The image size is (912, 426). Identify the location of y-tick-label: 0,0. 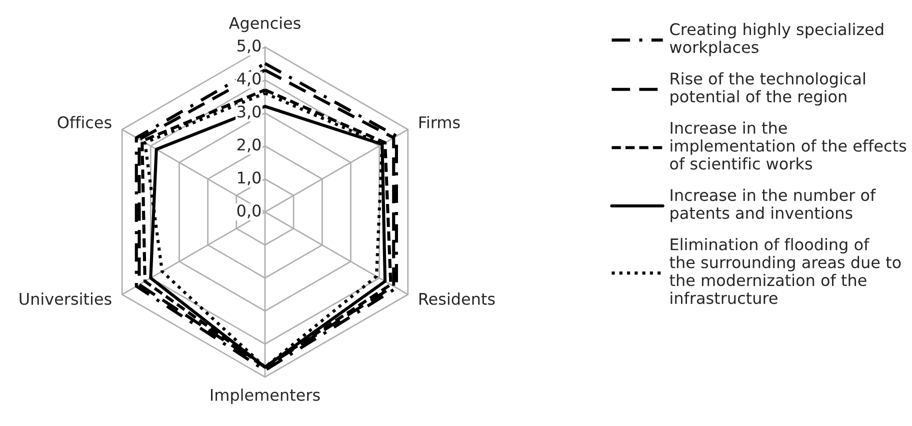
(249, 211).